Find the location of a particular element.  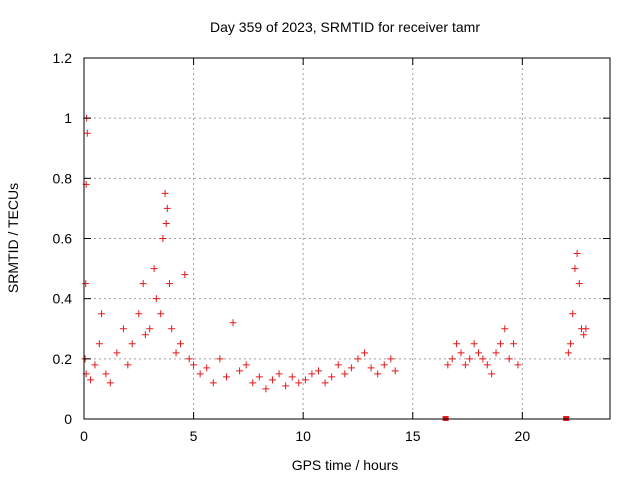

y-tick-label: 1.2 is located at coordinates (63, 58).